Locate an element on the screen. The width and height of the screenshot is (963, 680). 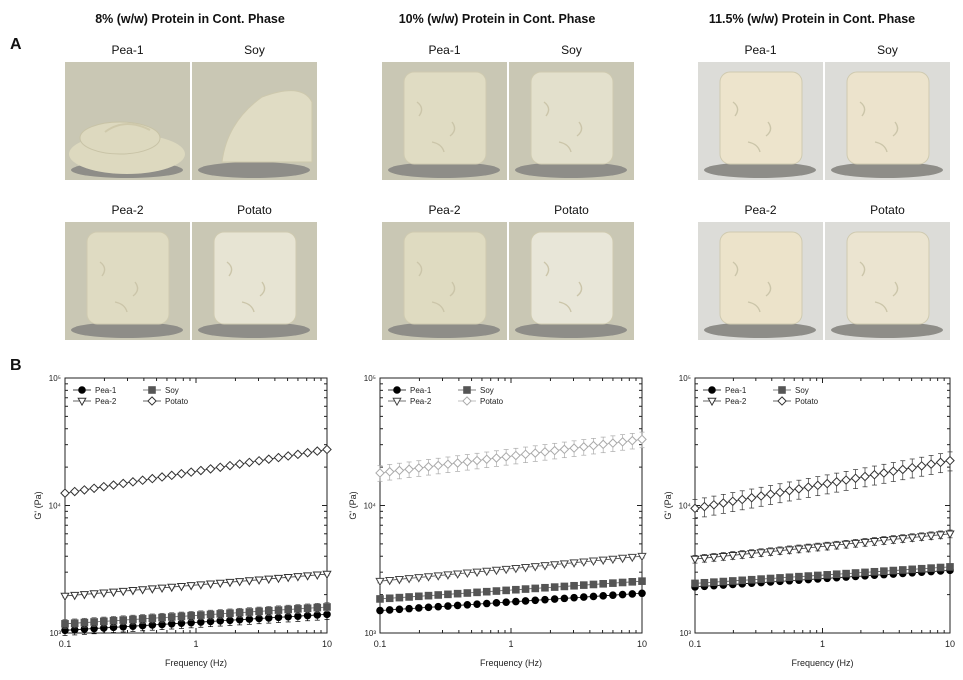
y-tick-label: 10³ is located at coordinates (685, 633).